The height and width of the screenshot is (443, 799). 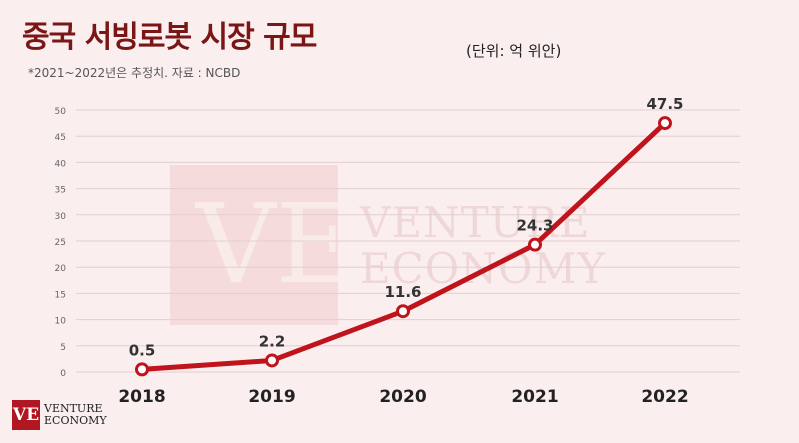 I want to click on logo-mark: VE, so click(x=26, y=415).